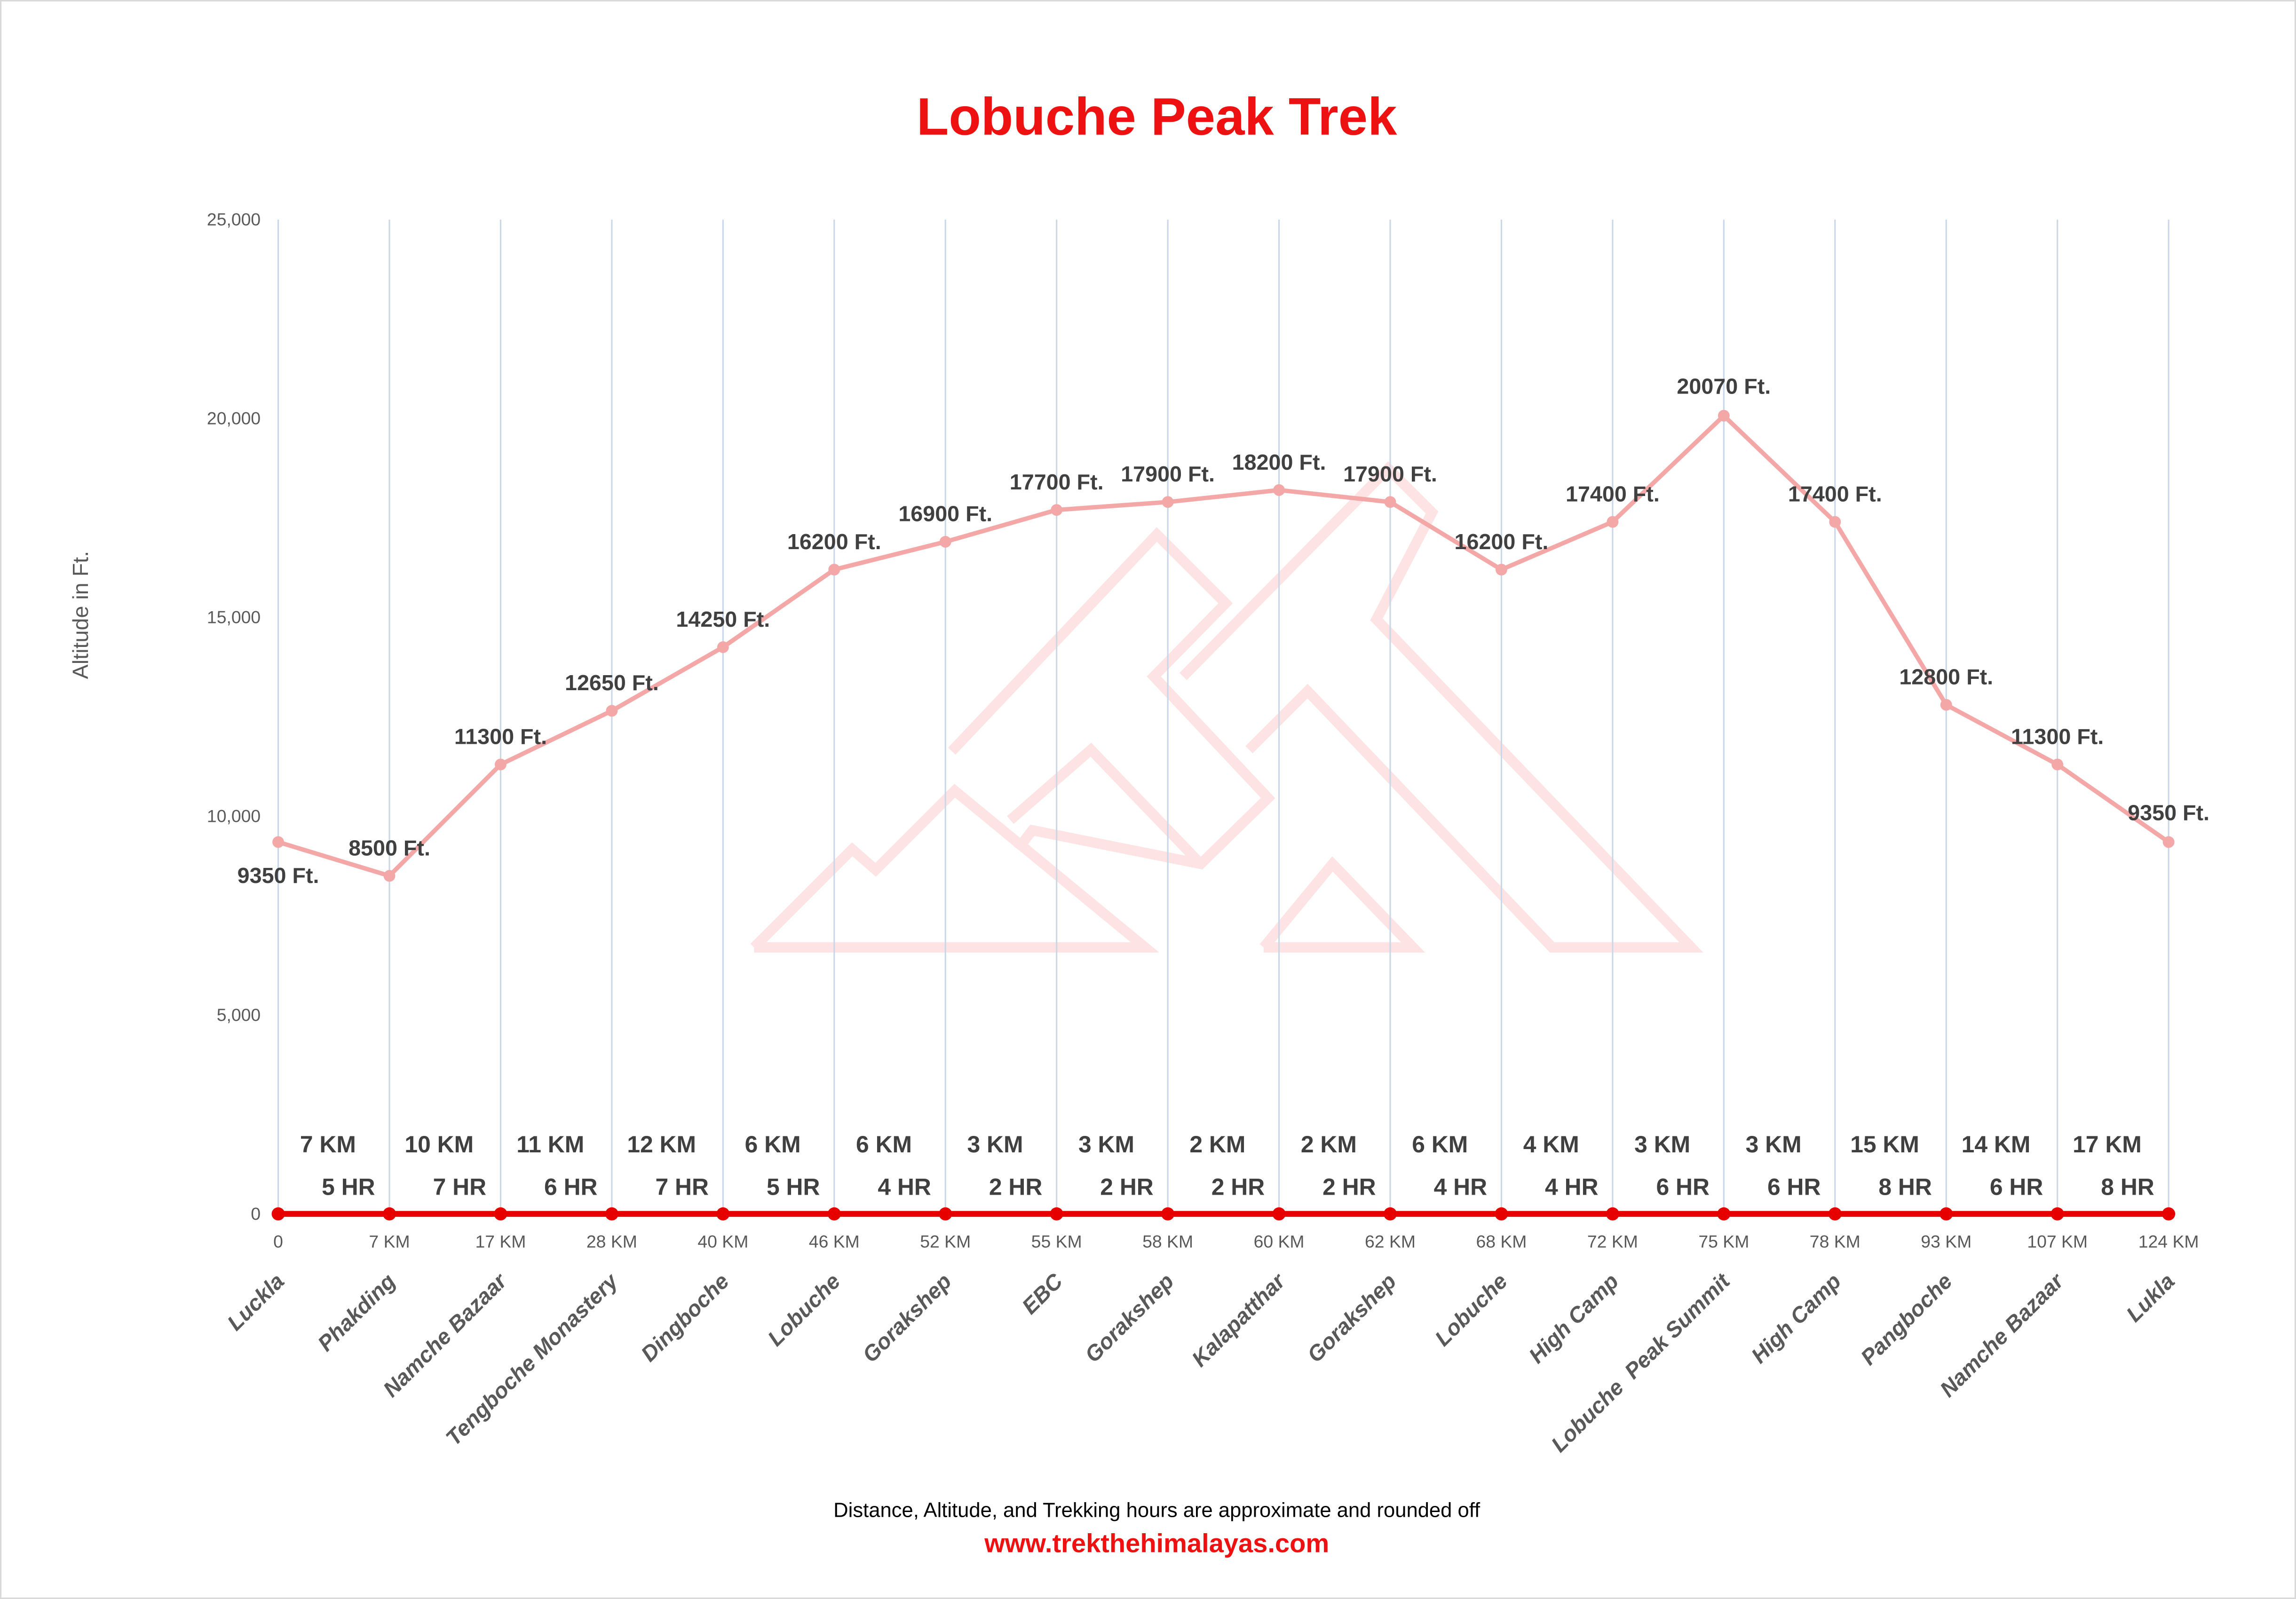 Image resolution: width=2296 pixels, height=1599 pixels. Describe the element at coordinates (1724, 386) in the screenshot. I see `altitude-label: 20070 Ft.` at that location.